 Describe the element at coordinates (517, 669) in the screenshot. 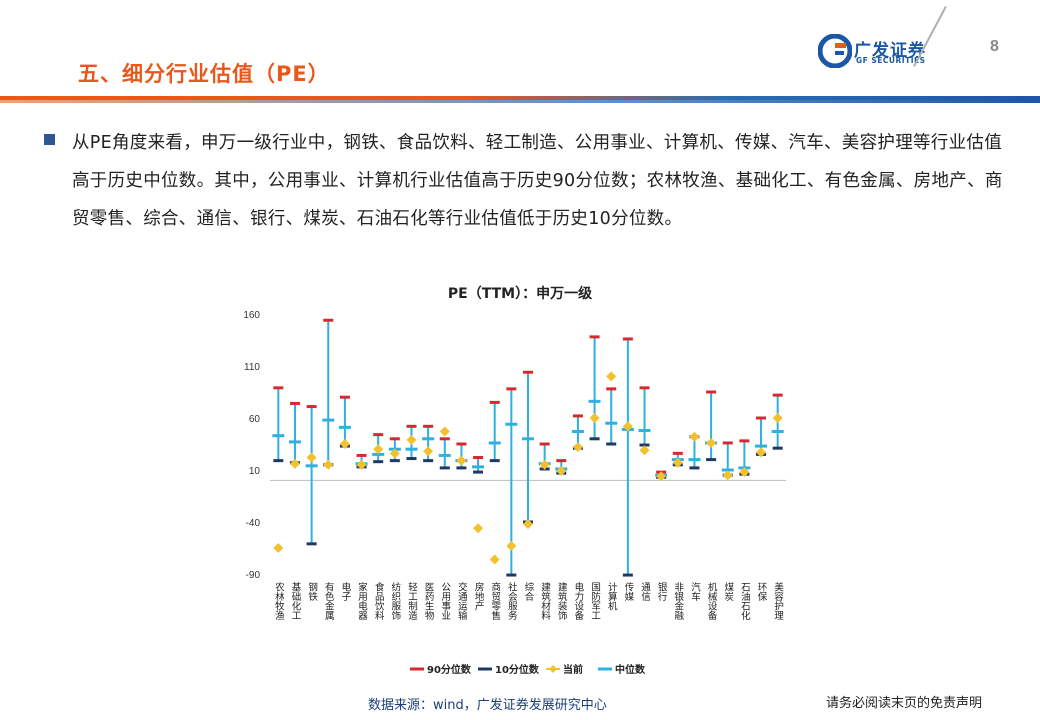

I see `legend-p10-label: 10分位数` at that location.